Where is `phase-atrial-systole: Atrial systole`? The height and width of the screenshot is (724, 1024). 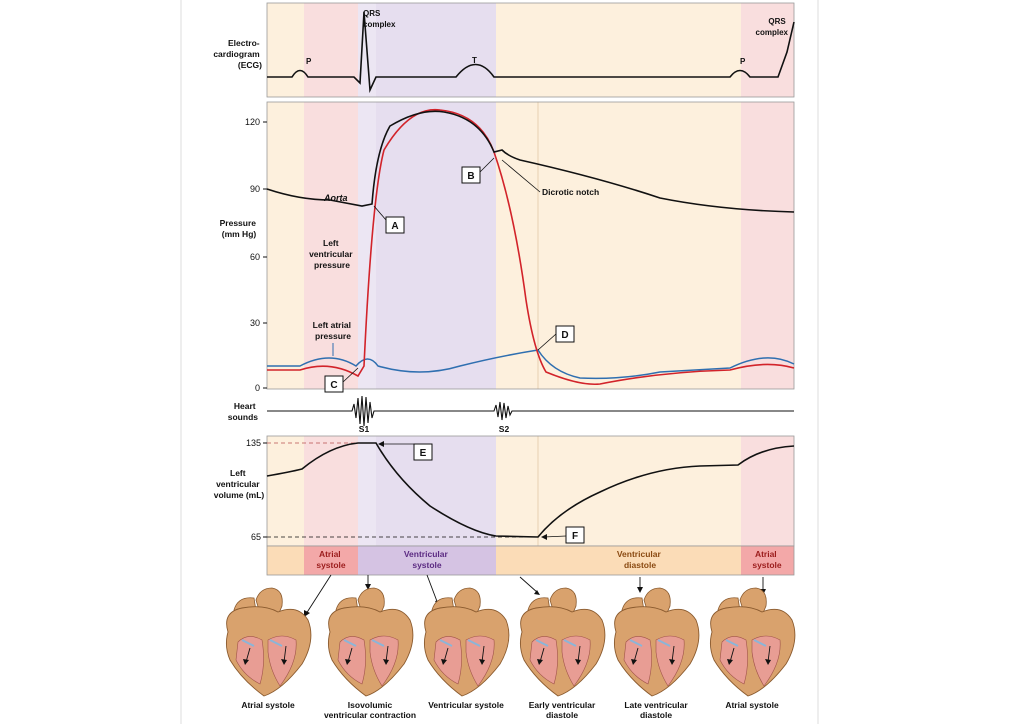
phase-atrial-systole: Atrial systole is located at coordinates (331, 559).